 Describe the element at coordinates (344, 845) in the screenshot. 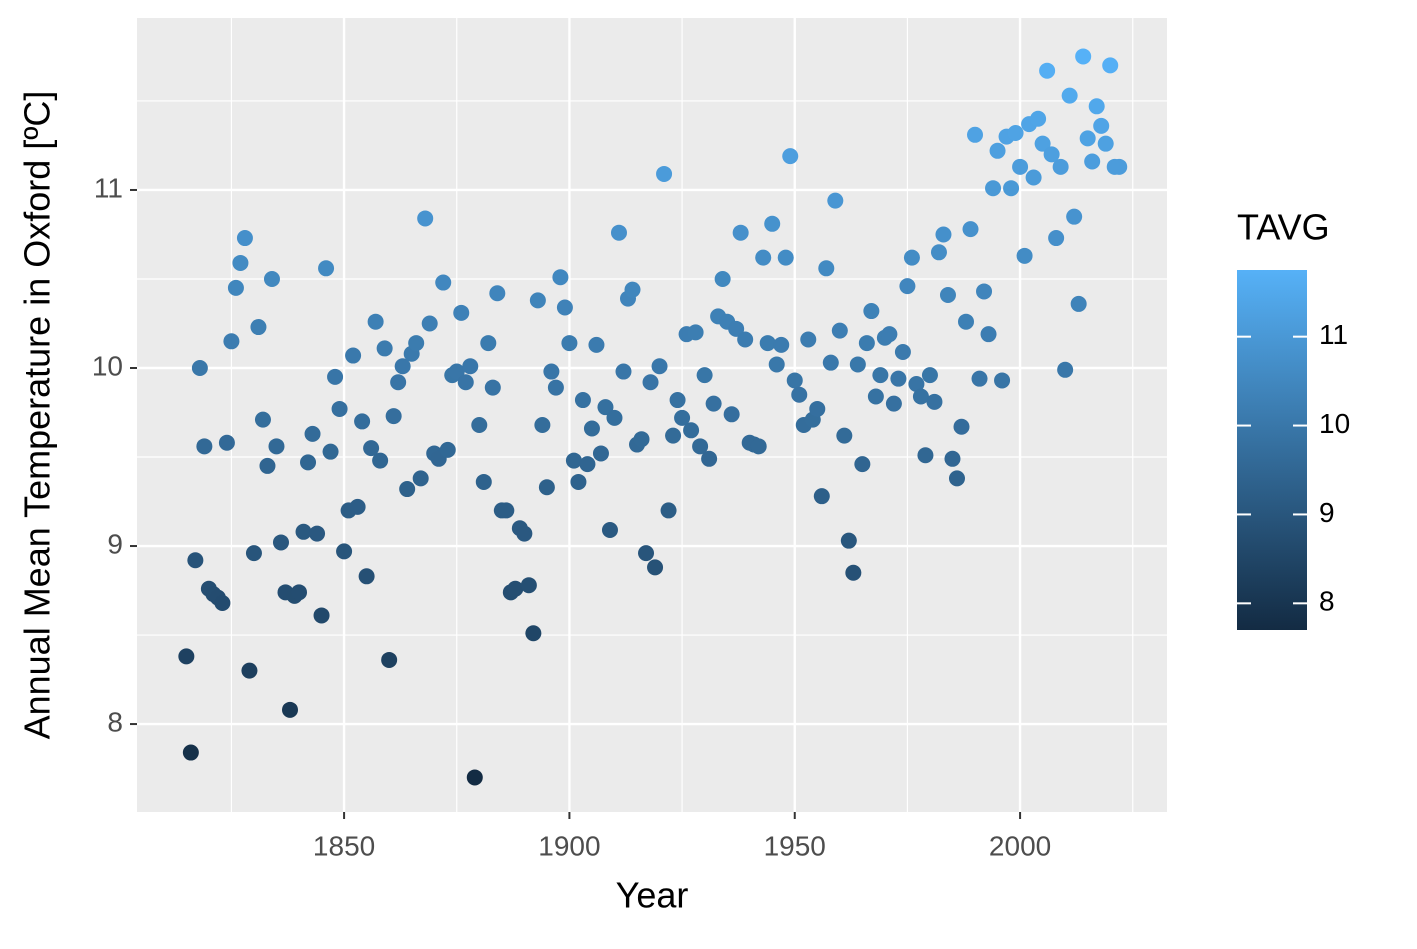

I see `x-tick-label: 1850` at that location.